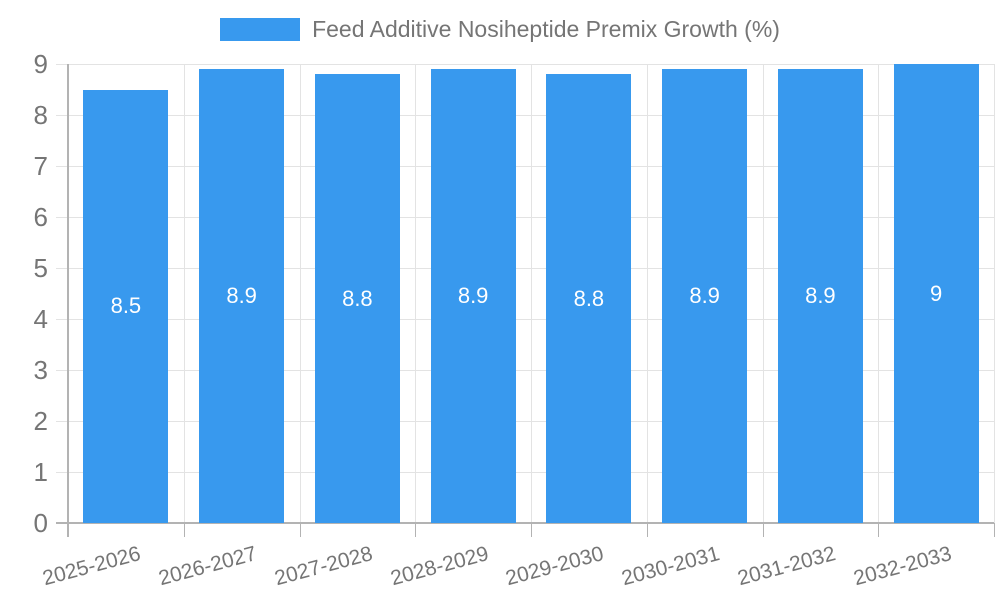 This screenshot has width=1000, height=600. Describe the element at coordinates (40, 217) in the screenshot. I see `y-tick-label: 6` at that location.